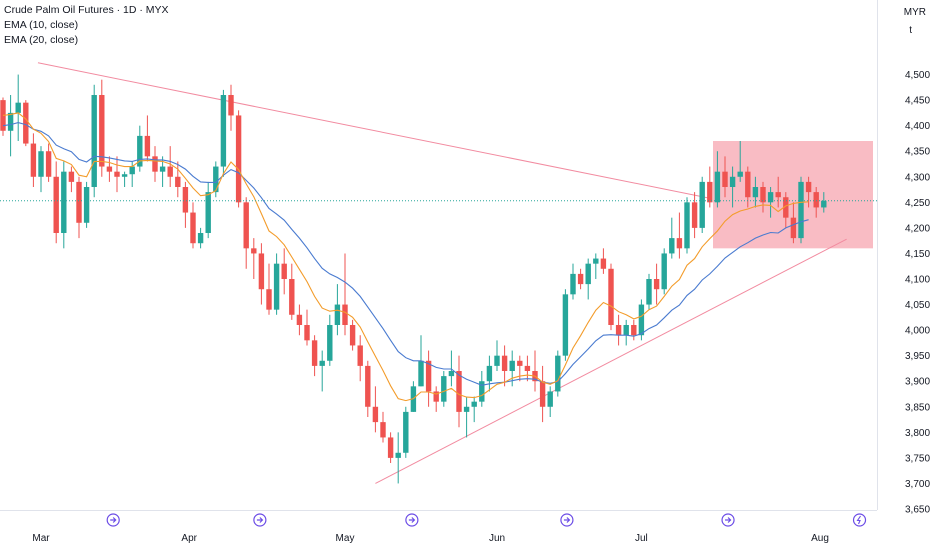 The height and width of the screenshot is (550, 932). I want to click on time-axis: Mar Apr May Jun Jul Aug, so click(430, 538).